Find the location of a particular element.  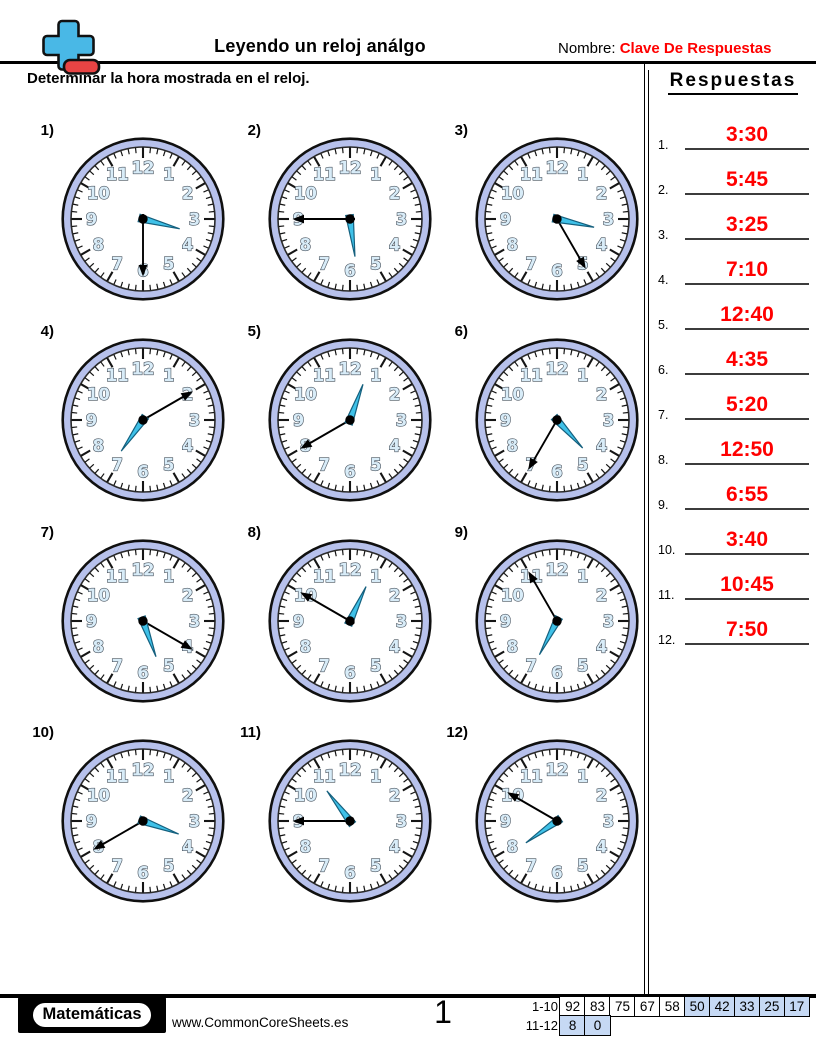

name-label: Nombre: is located at coordinates (587, 48).